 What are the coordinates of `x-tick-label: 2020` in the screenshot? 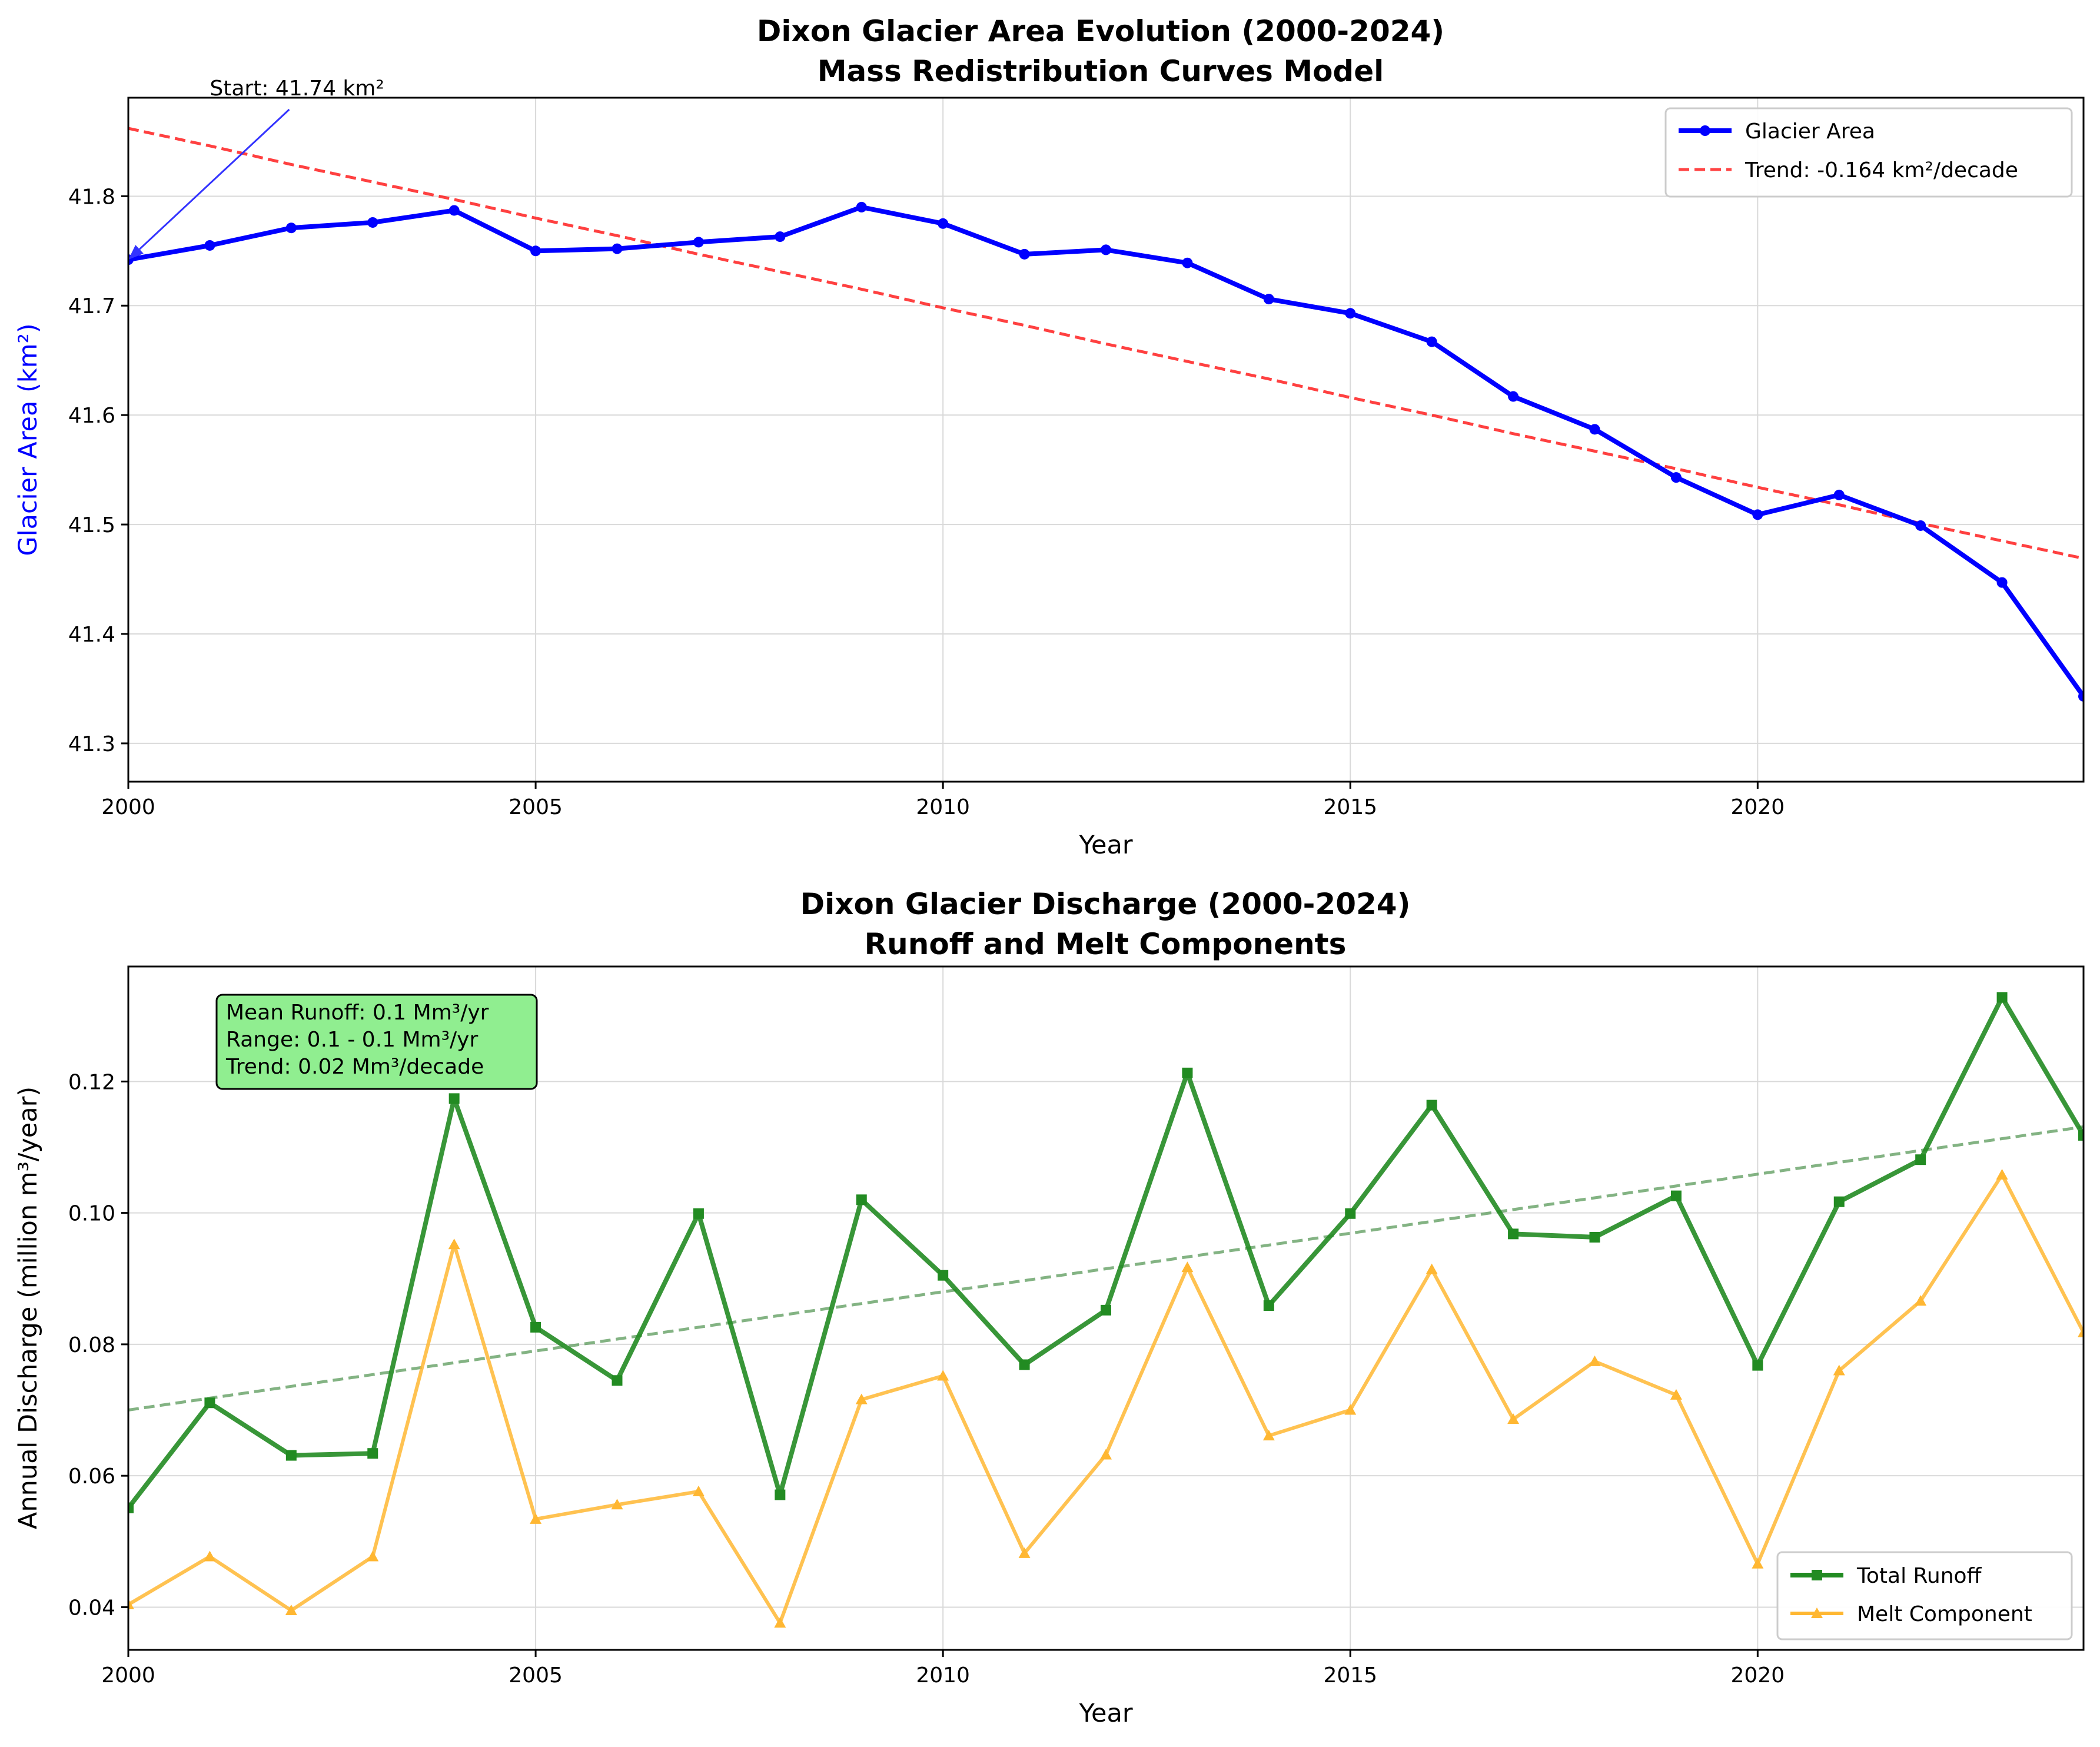 It's located at (1758, 1675).